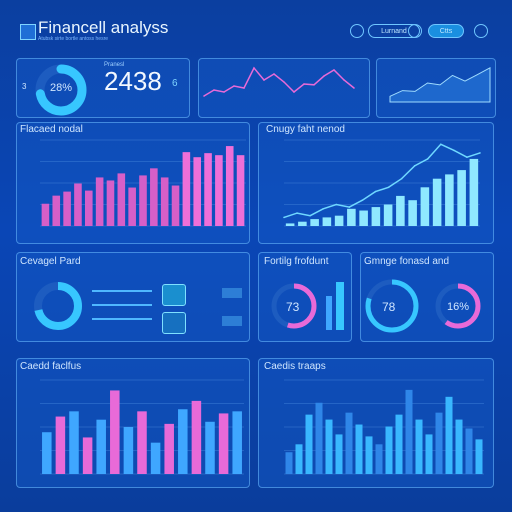  I want to click on kpi-donut, so click(61, 90).